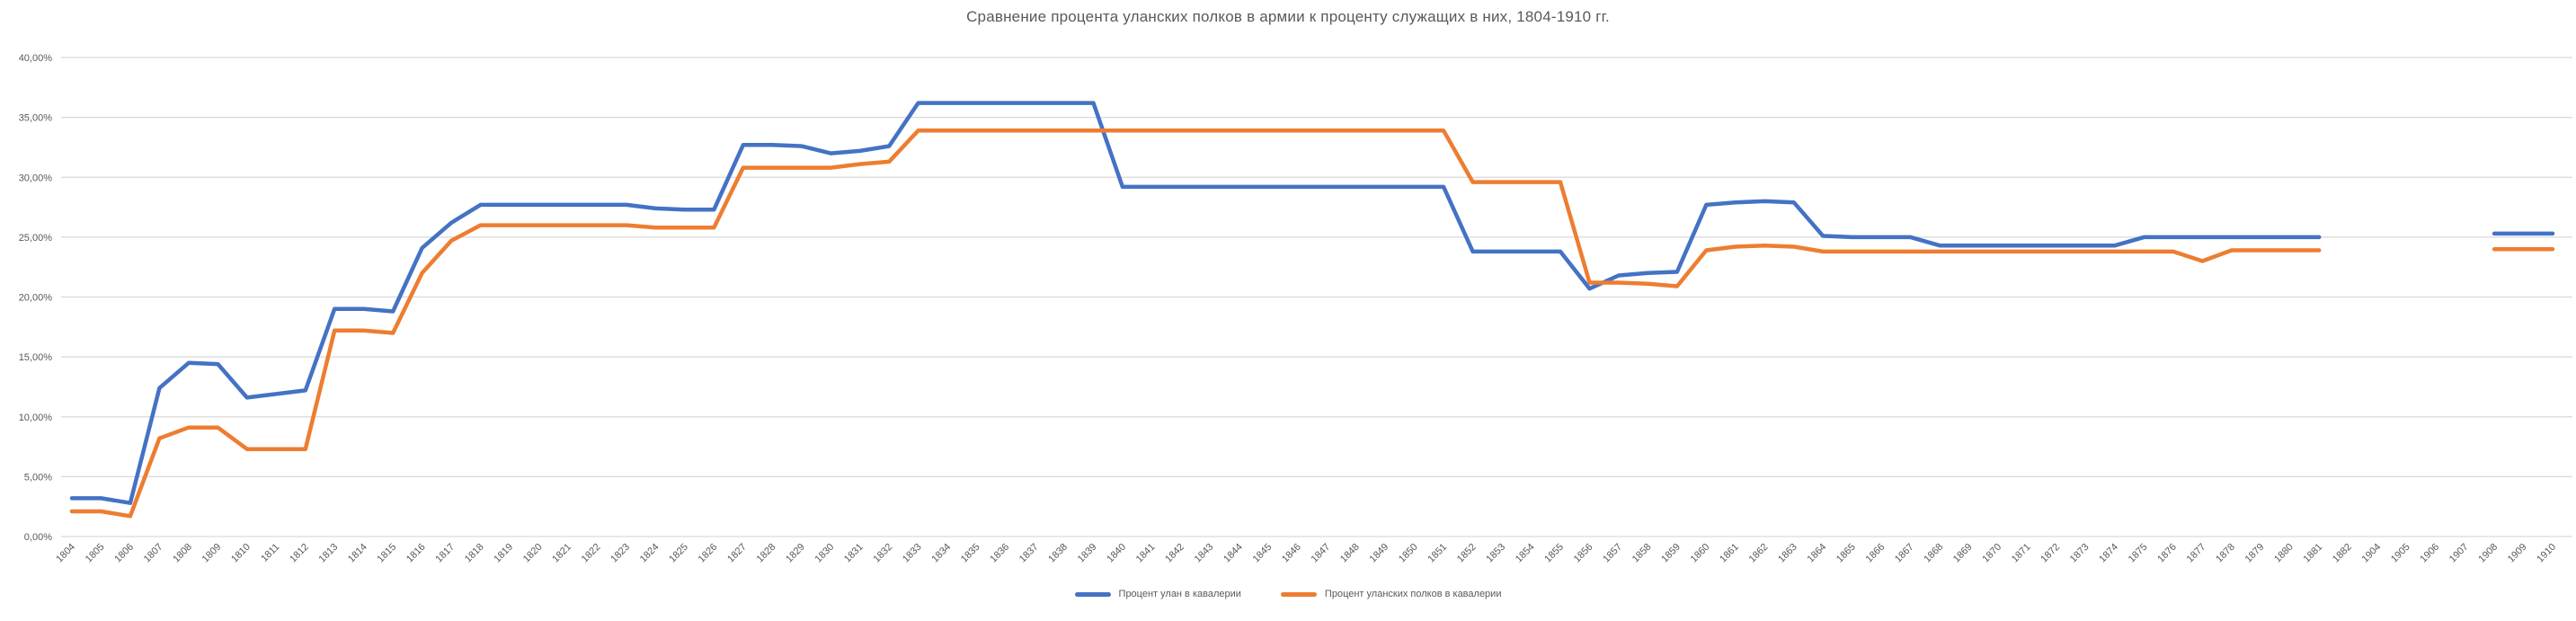  I want to click on x-axis-tick-label: 1867, so click(1904, 553).